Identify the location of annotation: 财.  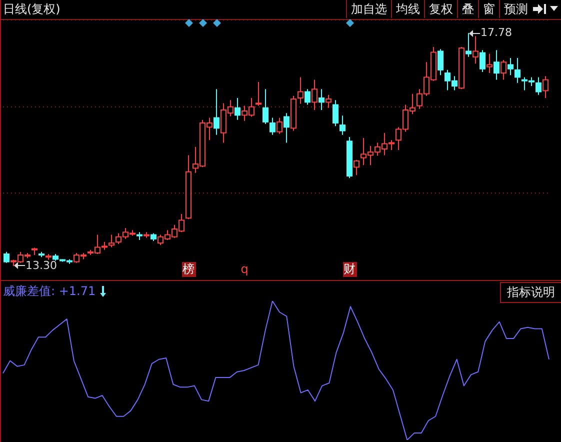
(349, 269).